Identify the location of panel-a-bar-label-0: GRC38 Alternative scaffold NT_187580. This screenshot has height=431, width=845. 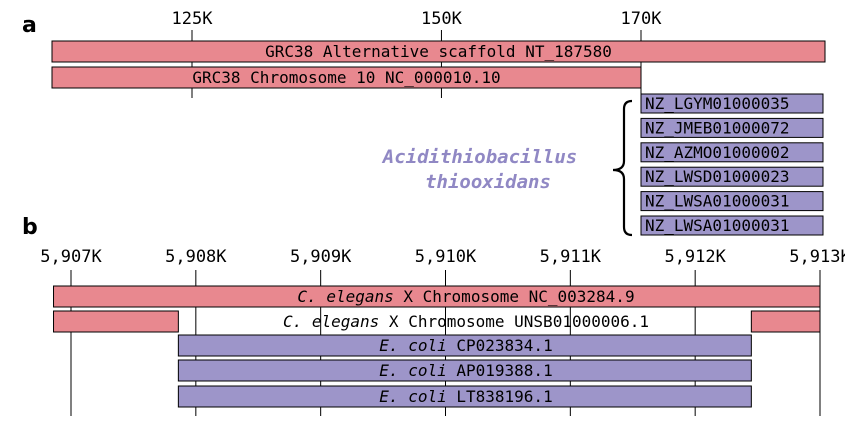
(438, 51).